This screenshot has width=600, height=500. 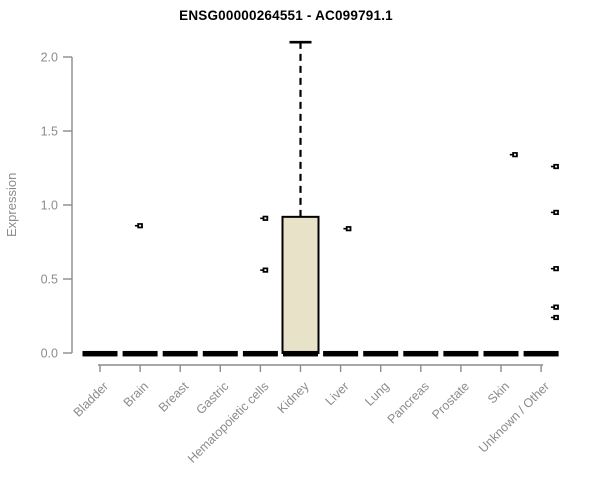 What do you see at coordinates (408, 402) in the screenshot?
I see `x-tick-label: Pancreas` at bounding box center [408, 402].